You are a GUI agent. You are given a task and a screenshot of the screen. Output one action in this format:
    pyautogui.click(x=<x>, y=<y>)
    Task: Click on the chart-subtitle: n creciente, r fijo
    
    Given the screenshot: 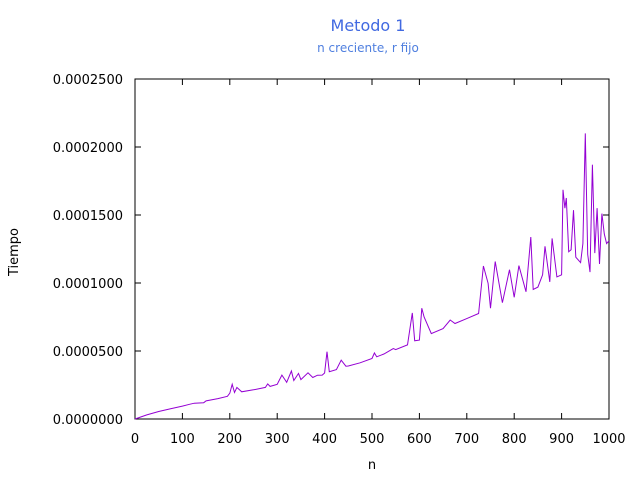 What is the action you would take?
    pyautogui.click(x=368, y=48)
    